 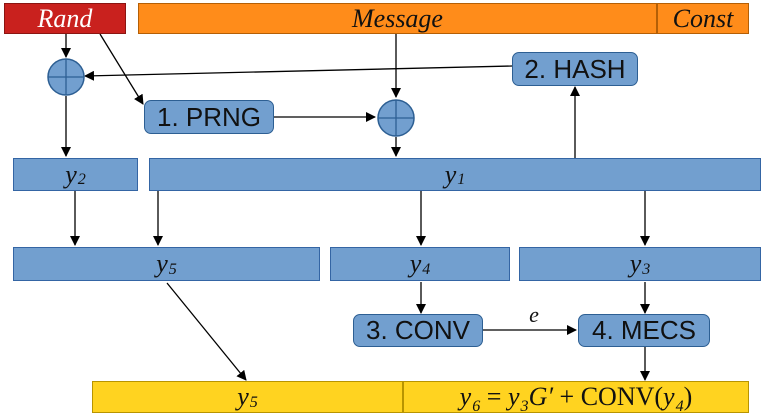 What do you see at coordinates (71, 174) in the screenshot?
I see `y2-var: y` at bounding box center [71, 174].